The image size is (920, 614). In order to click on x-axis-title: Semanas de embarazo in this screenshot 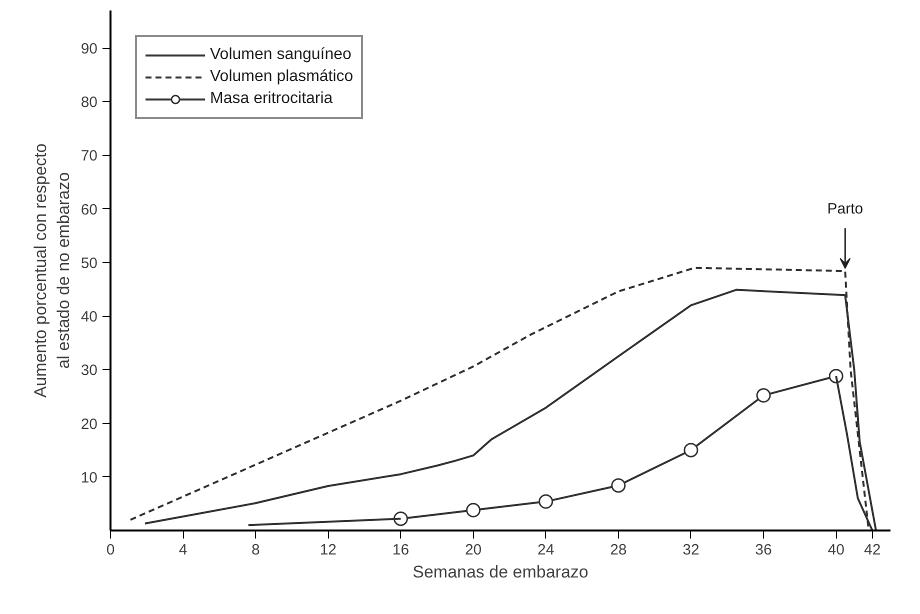, I will do `click(500, 572)`.